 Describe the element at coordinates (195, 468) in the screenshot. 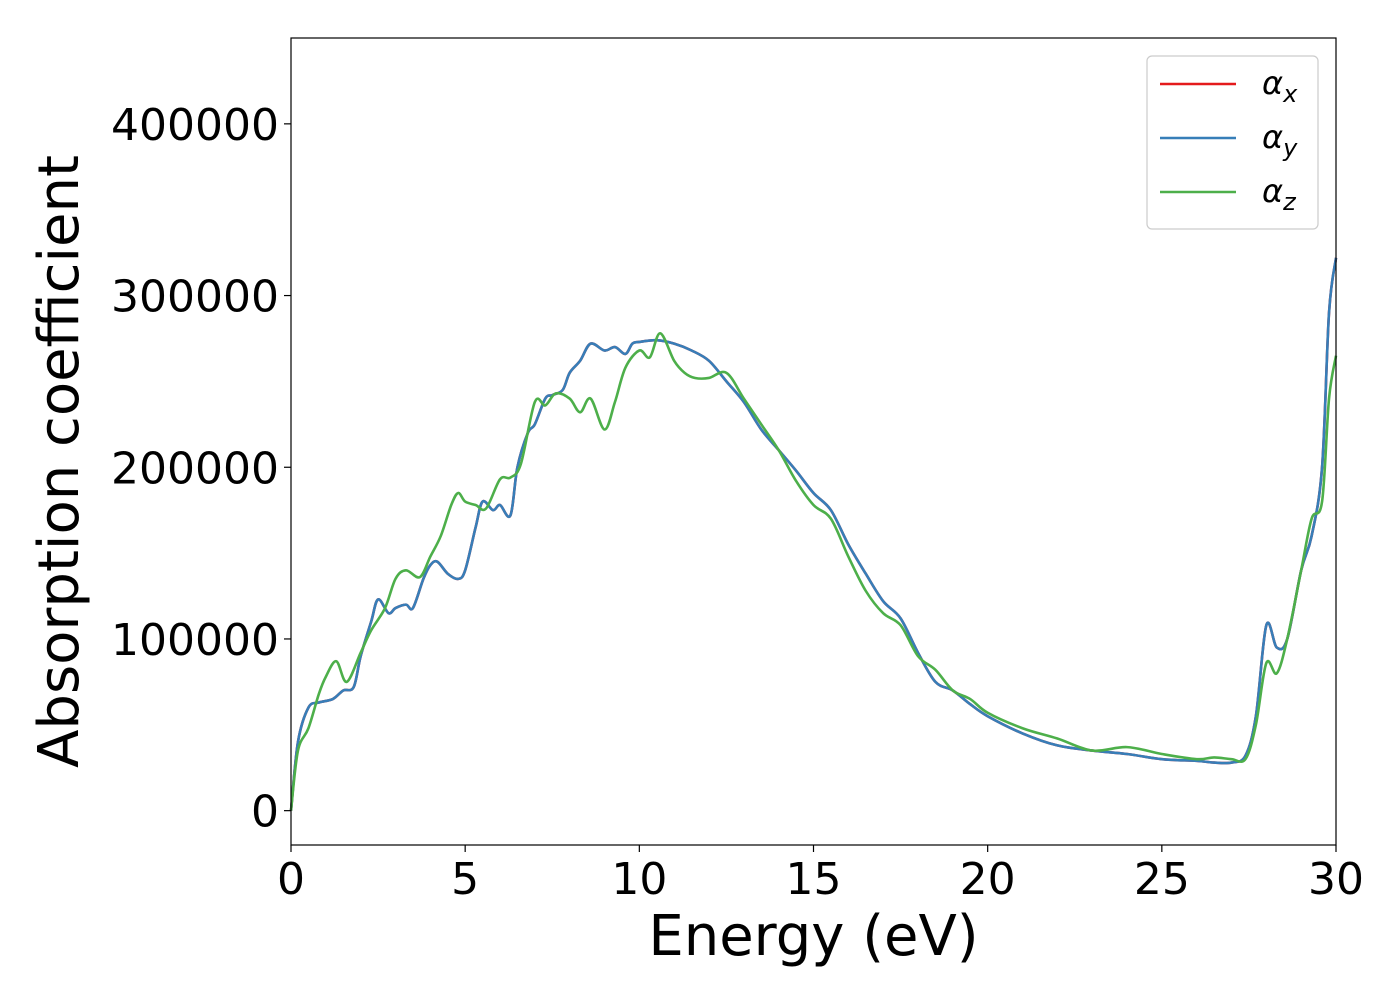

I see `y-tick-label: 200000` at that location.